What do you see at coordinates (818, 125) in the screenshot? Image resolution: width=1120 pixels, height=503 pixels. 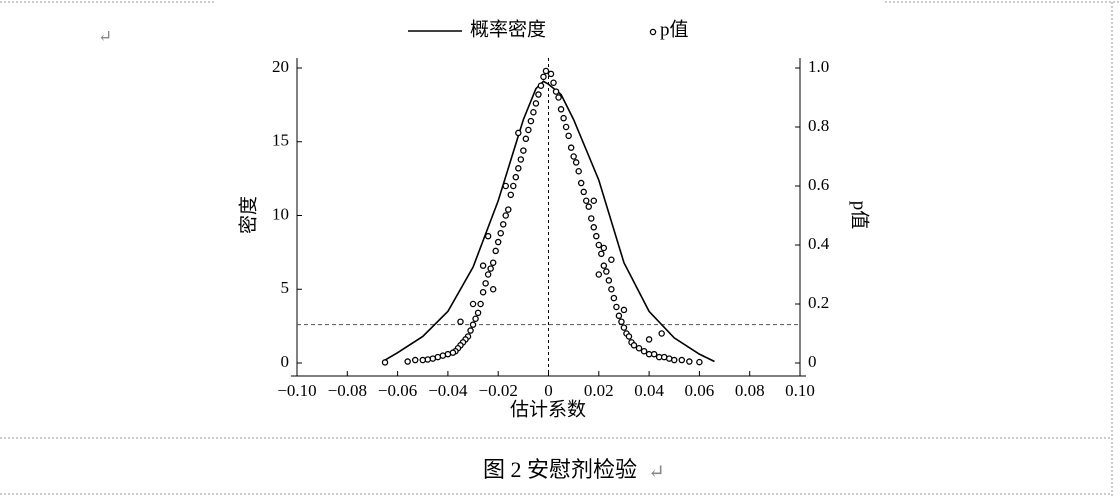 I see `y2-tick-label: 0.8` at bounding box center [818, 125].